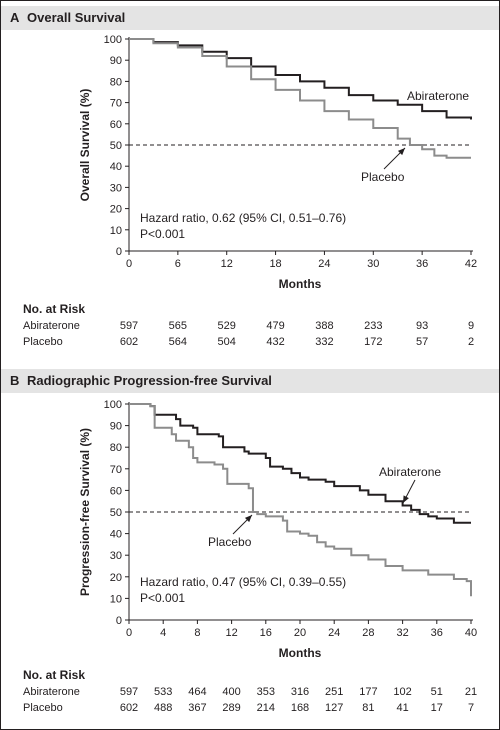 The height and width of the screenshot is (730, 500). Describe the element at coordinates (85, 512) in the screenshot. I see `y-axis-label: Progression-free Survival (%)` at that location.